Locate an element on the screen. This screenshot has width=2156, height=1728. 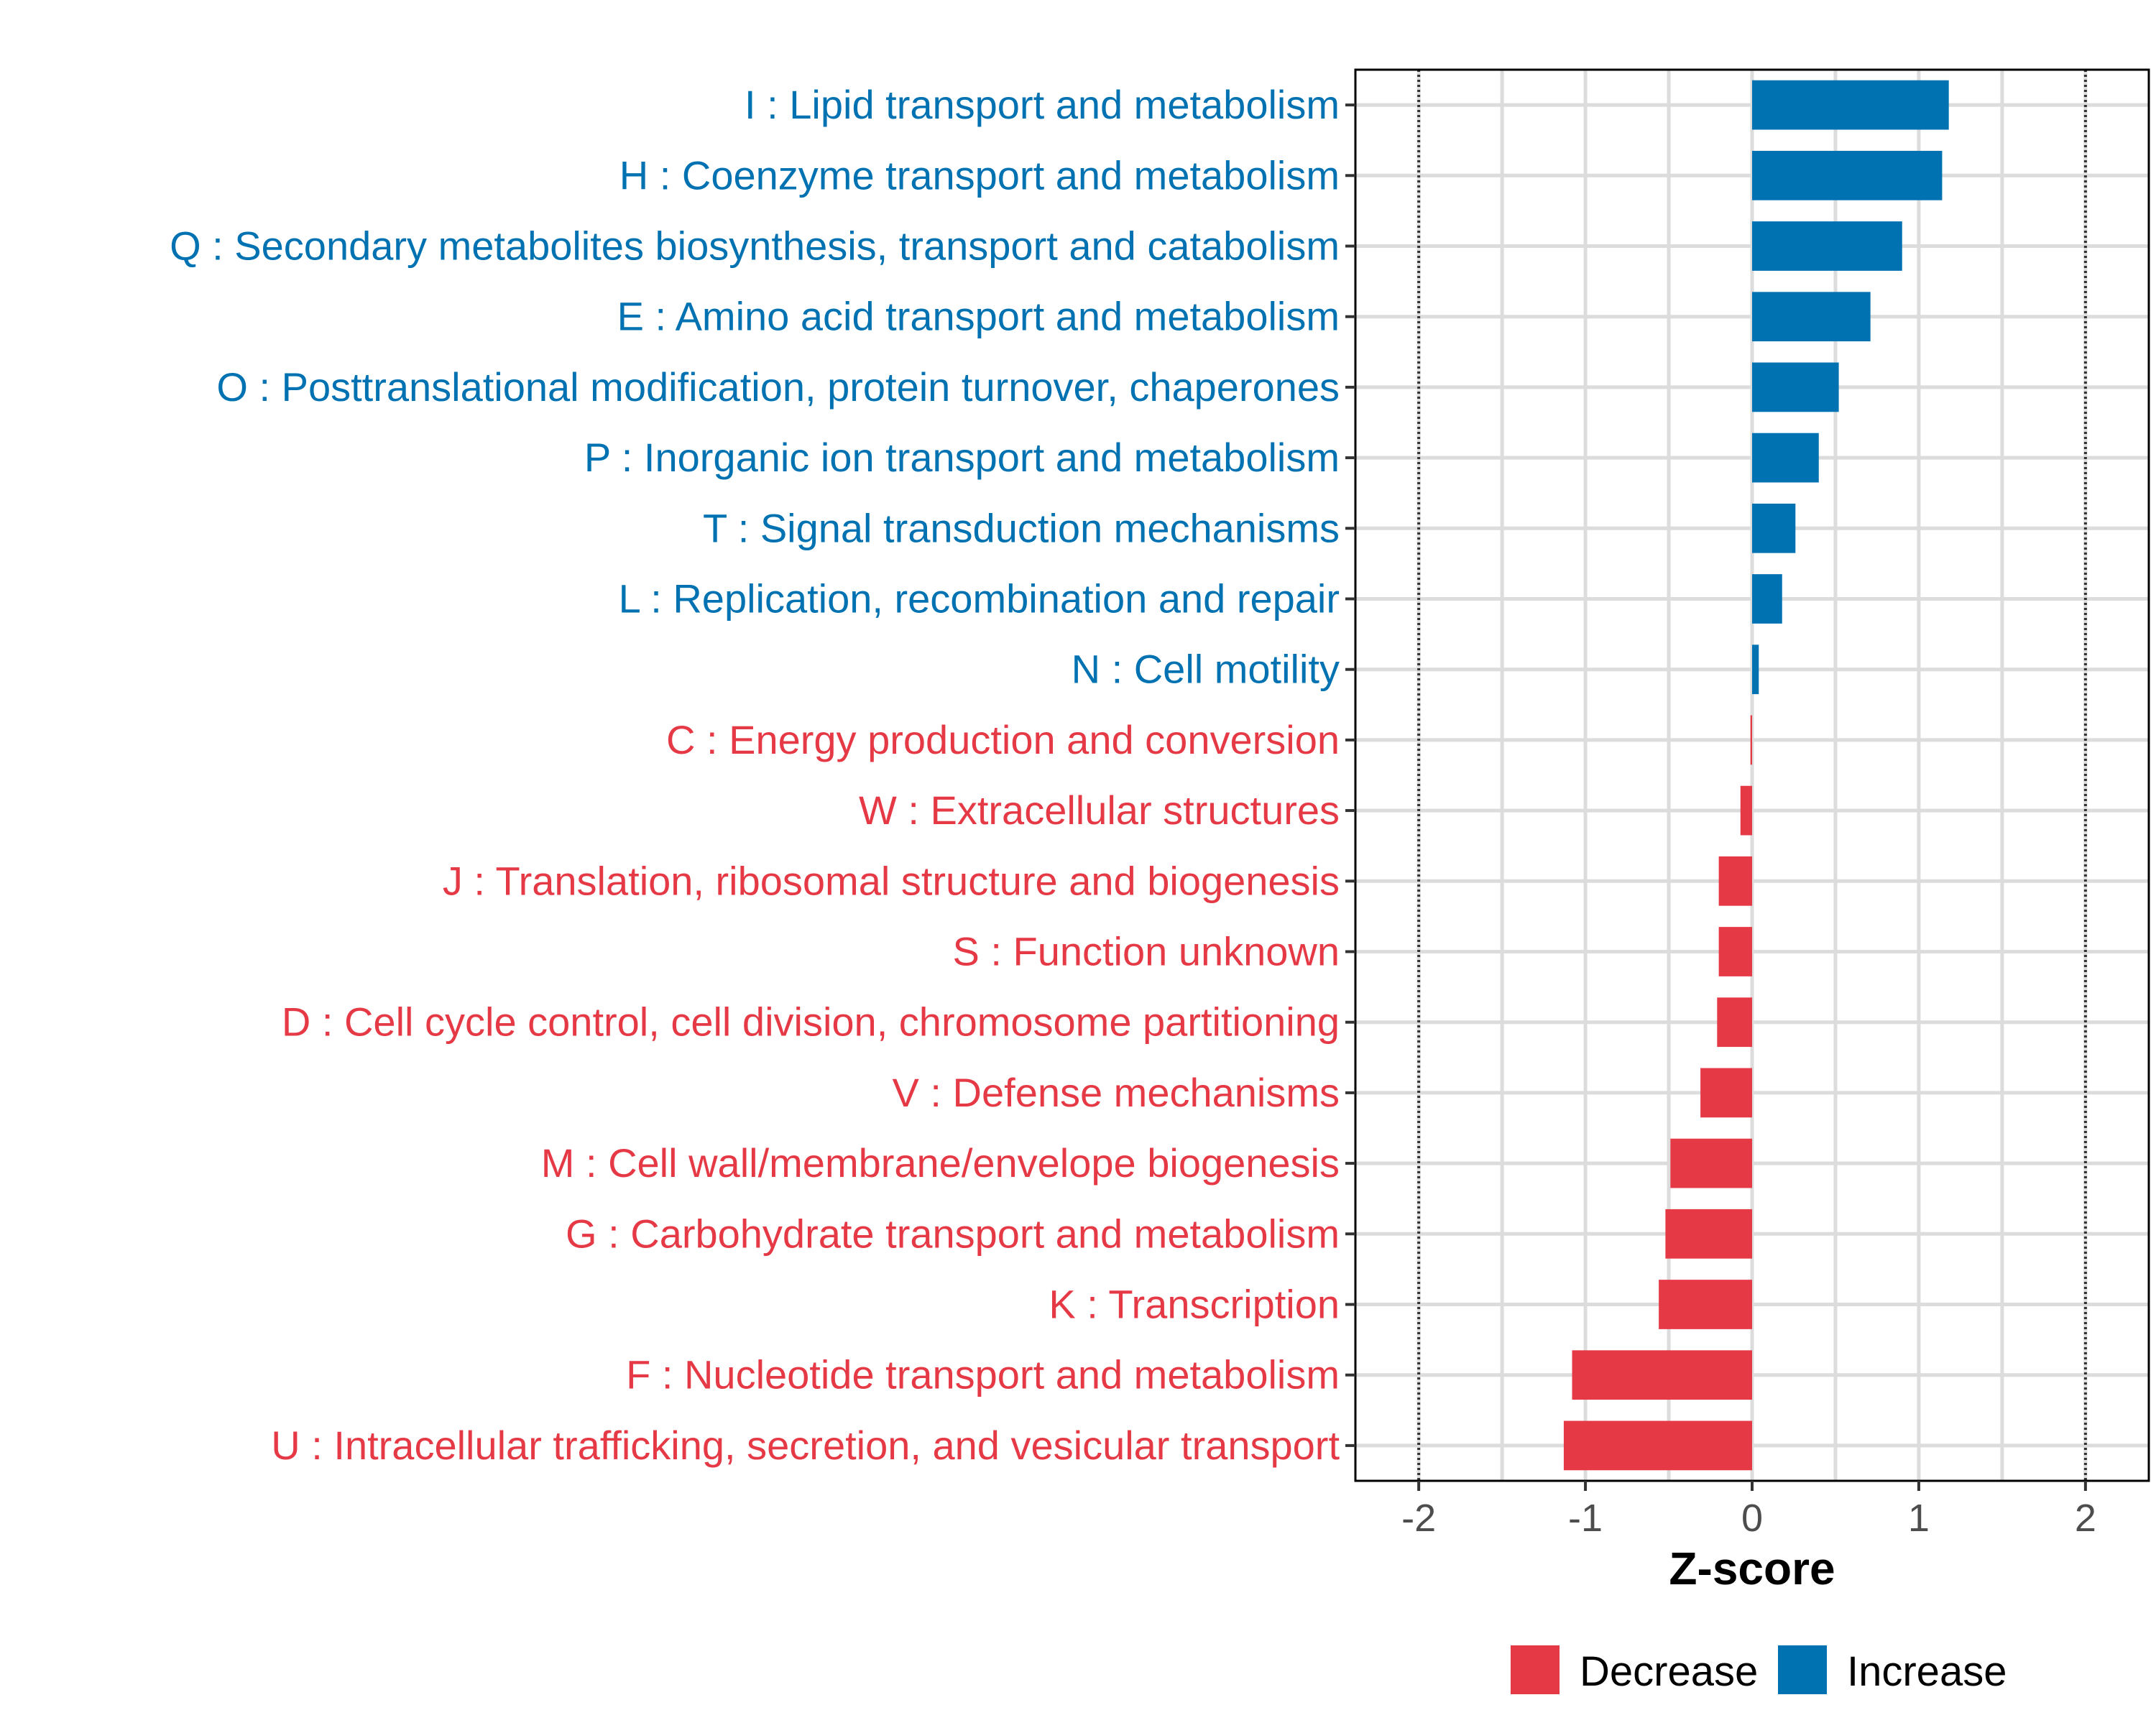
legend-label-decrease: Decrease is located at coordinates (1669, 1672).